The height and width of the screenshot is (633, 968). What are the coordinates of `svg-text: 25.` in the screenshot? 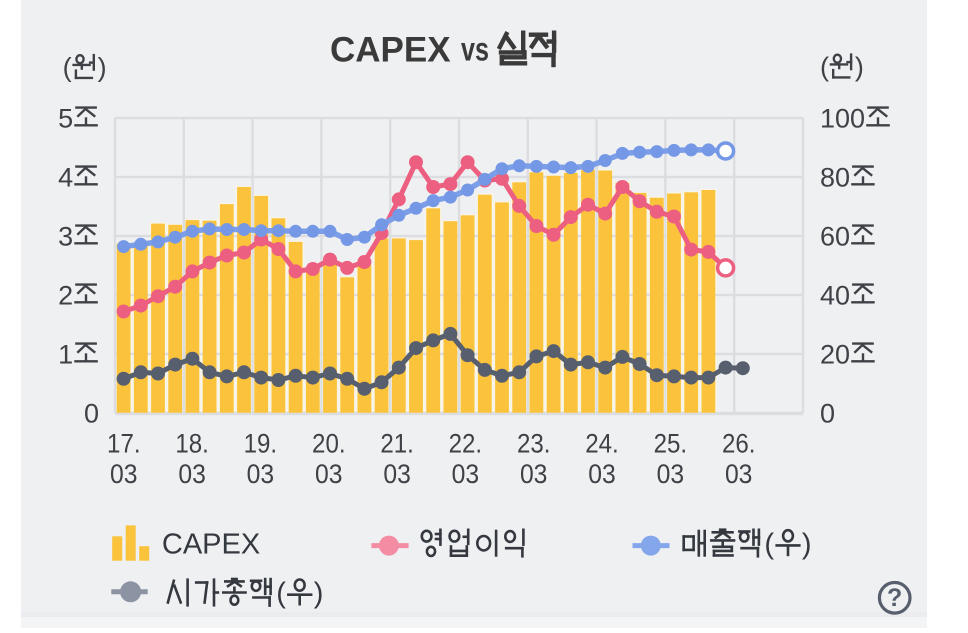 It's located at (671, 444).